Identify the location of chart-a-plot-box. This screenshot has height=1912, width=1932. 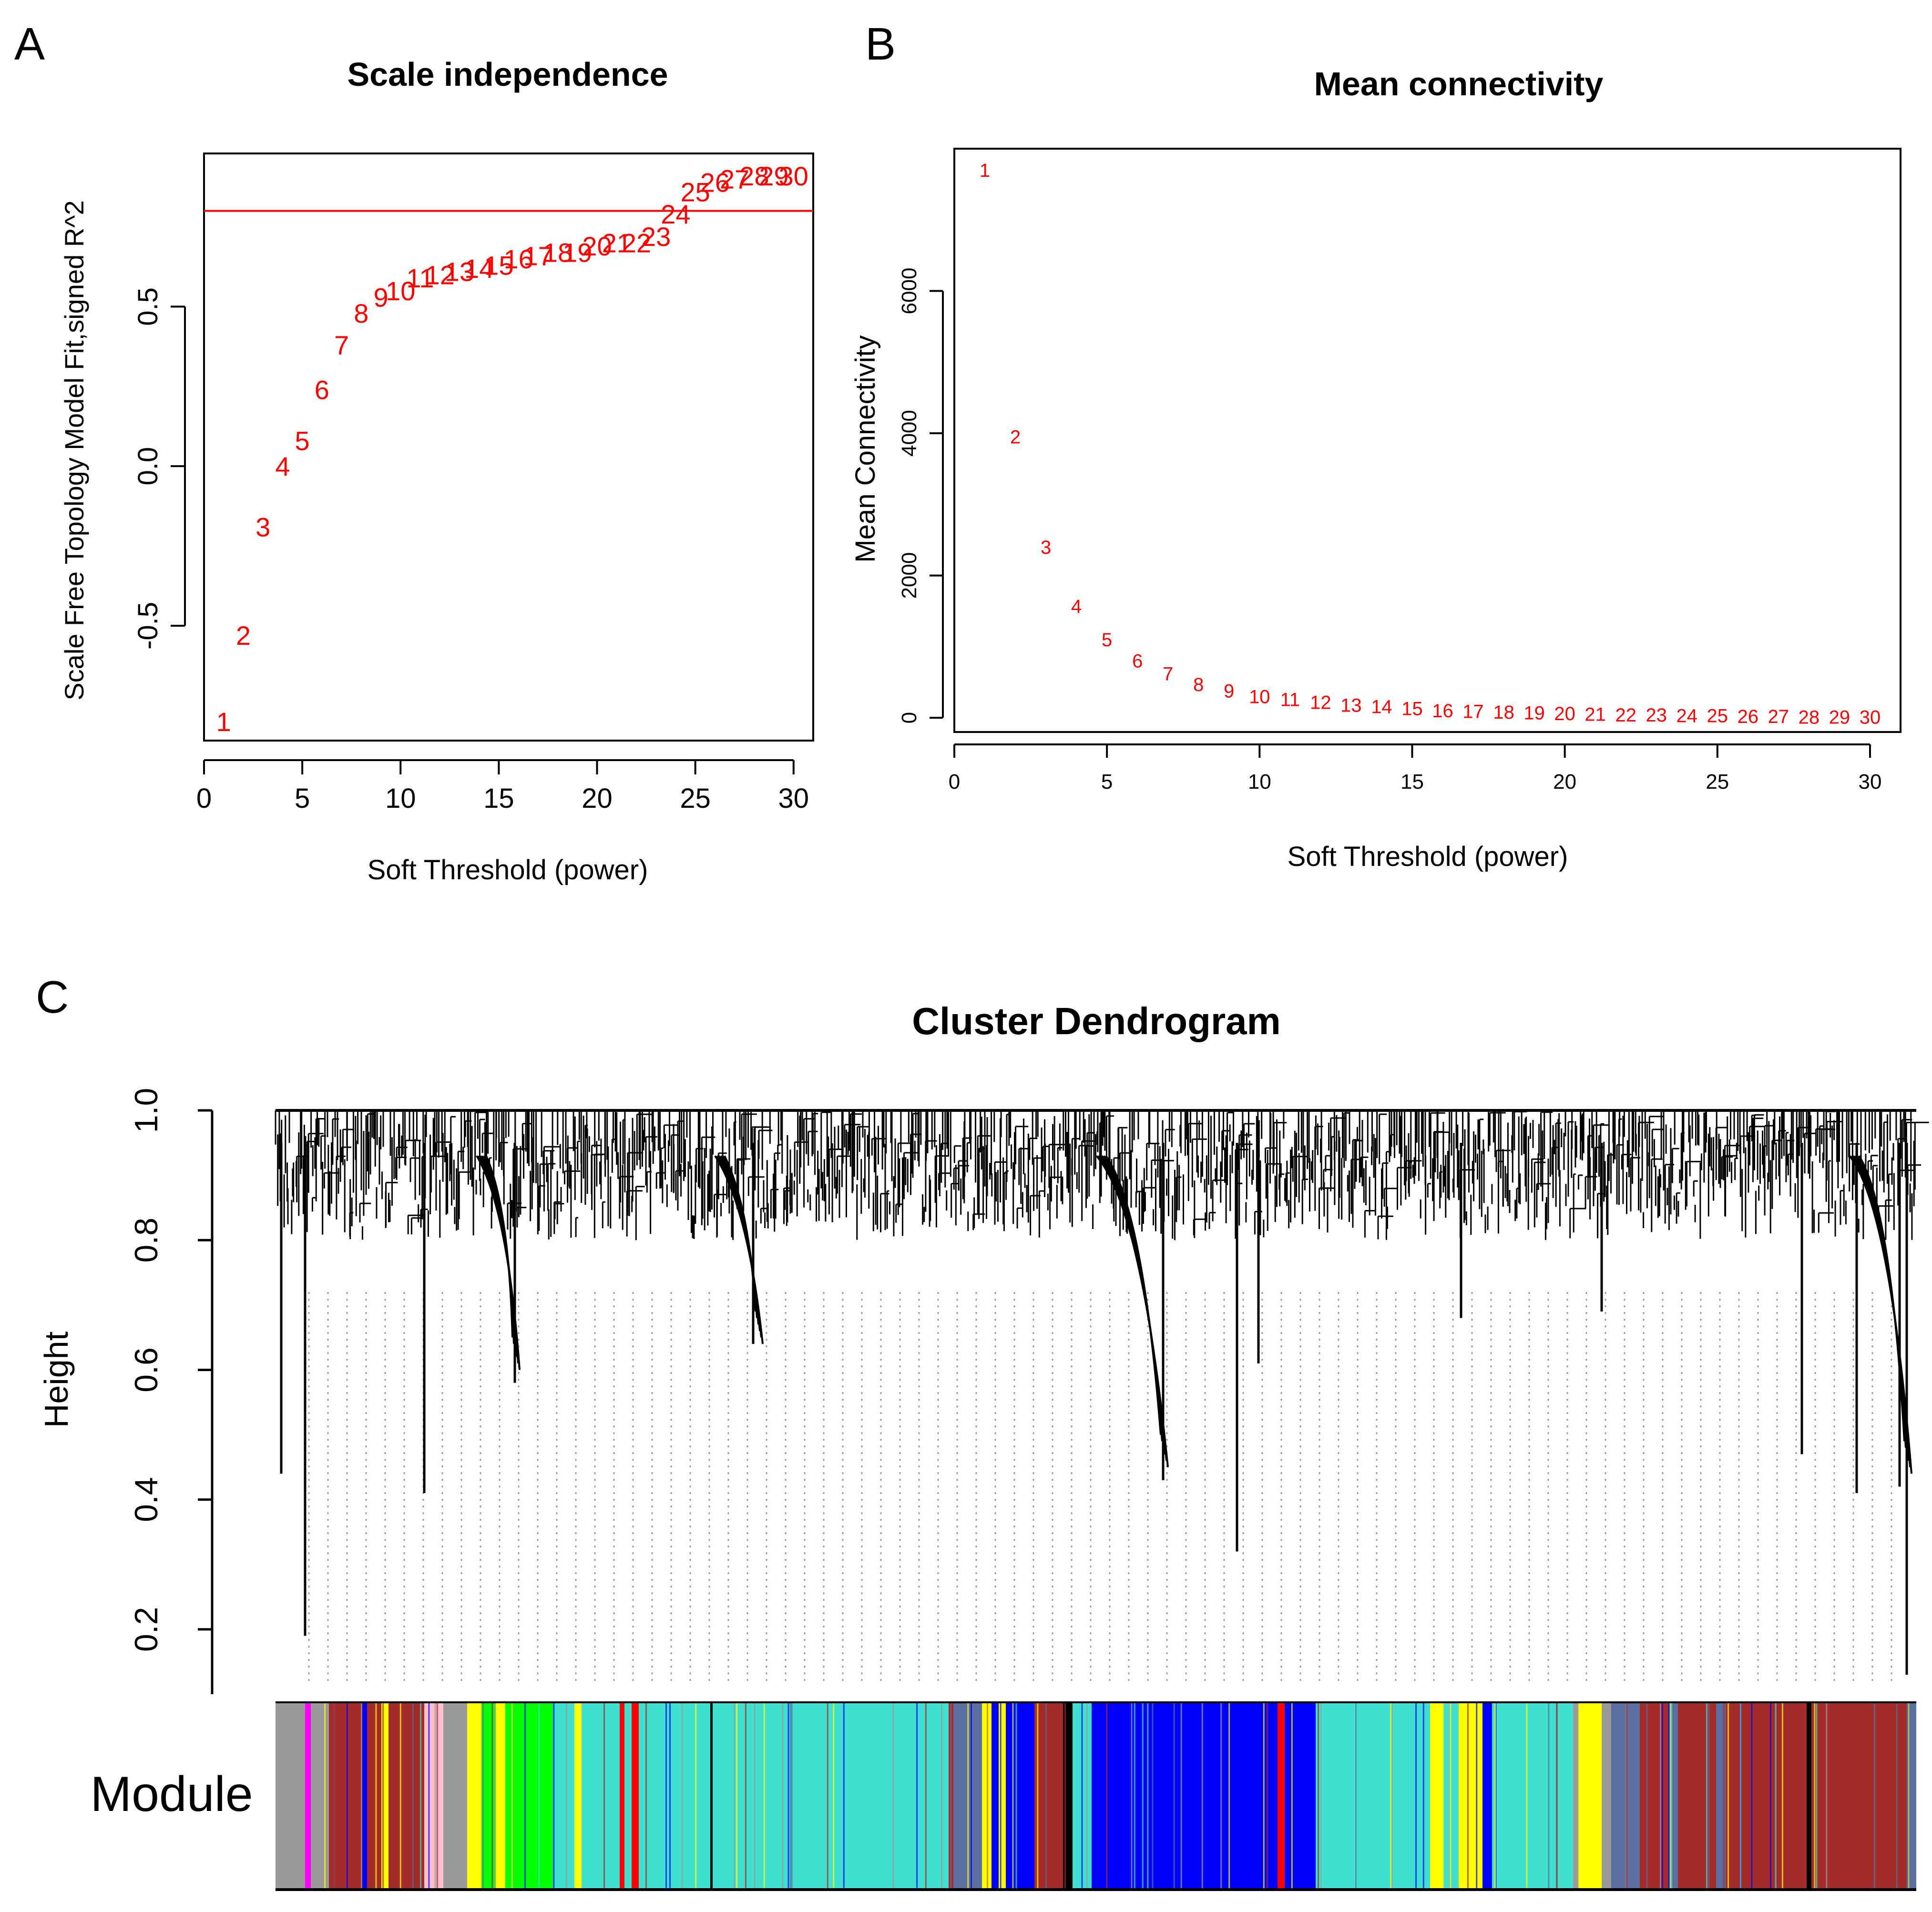
(509, 447).